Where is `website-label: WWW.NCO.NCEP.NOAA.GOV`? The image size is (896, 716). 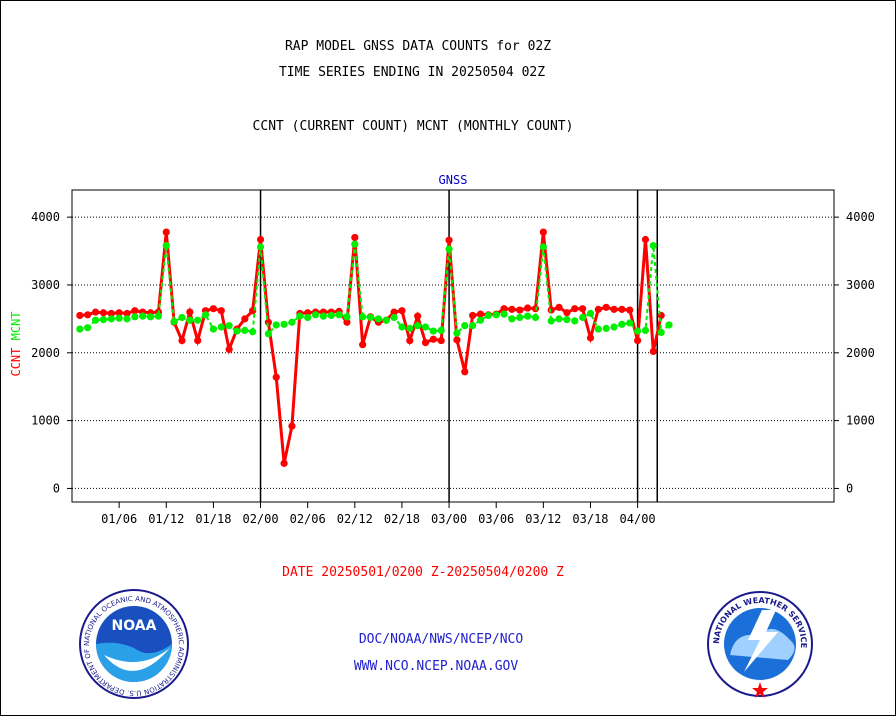
website-label: WWW.NCO.NCEP.NOAA.GOV is located at coordinates (436, 666).